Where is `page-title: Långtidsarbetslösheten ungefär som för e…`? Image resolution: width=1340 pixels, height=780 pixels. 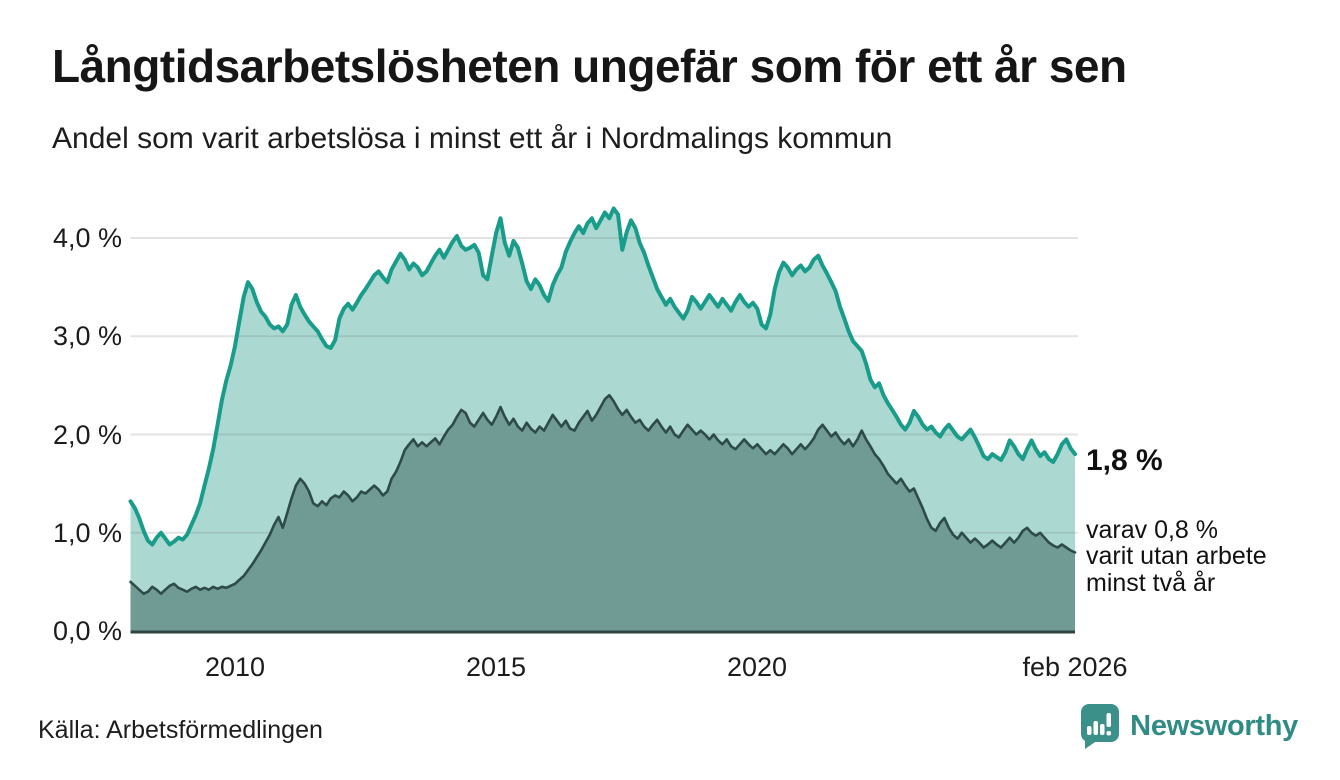 page-title: Långtidsarbetslösheten ungefär som för e… is located at coordinates (589, 66).